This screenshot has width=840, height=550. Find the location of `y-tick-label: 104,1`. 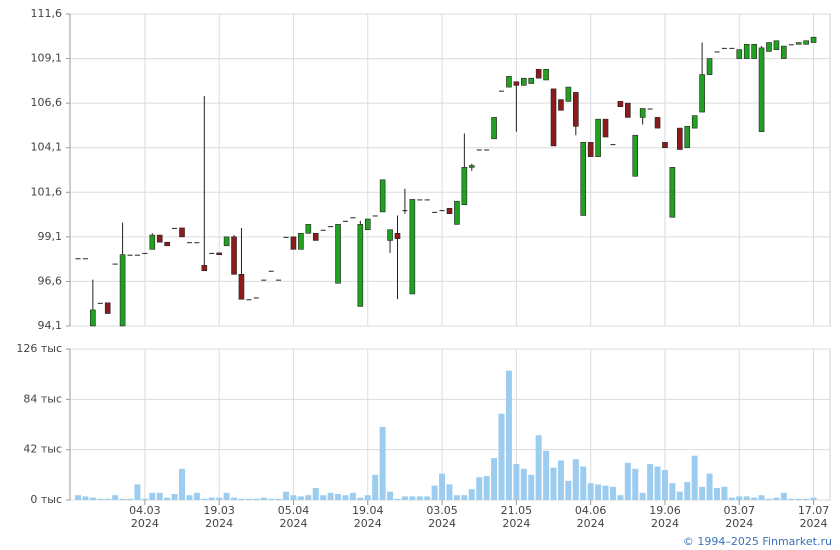

y-tick-label: 104,1 is located at coordinates (47, 147).